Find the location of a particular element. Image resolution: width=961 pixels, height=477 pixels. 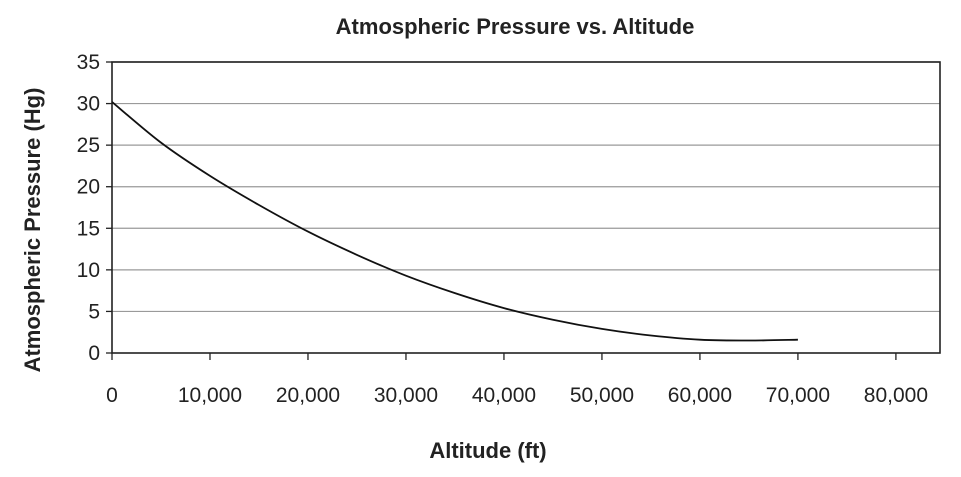

x-tick-label: 60,000 is located at coordinates (700, 395).